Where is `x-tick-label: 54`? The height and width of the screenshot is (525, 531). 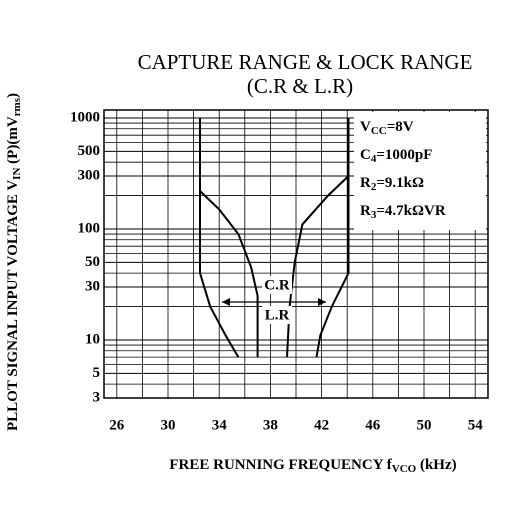
x-tick-label: 54 is located at coordinates (476, 425).